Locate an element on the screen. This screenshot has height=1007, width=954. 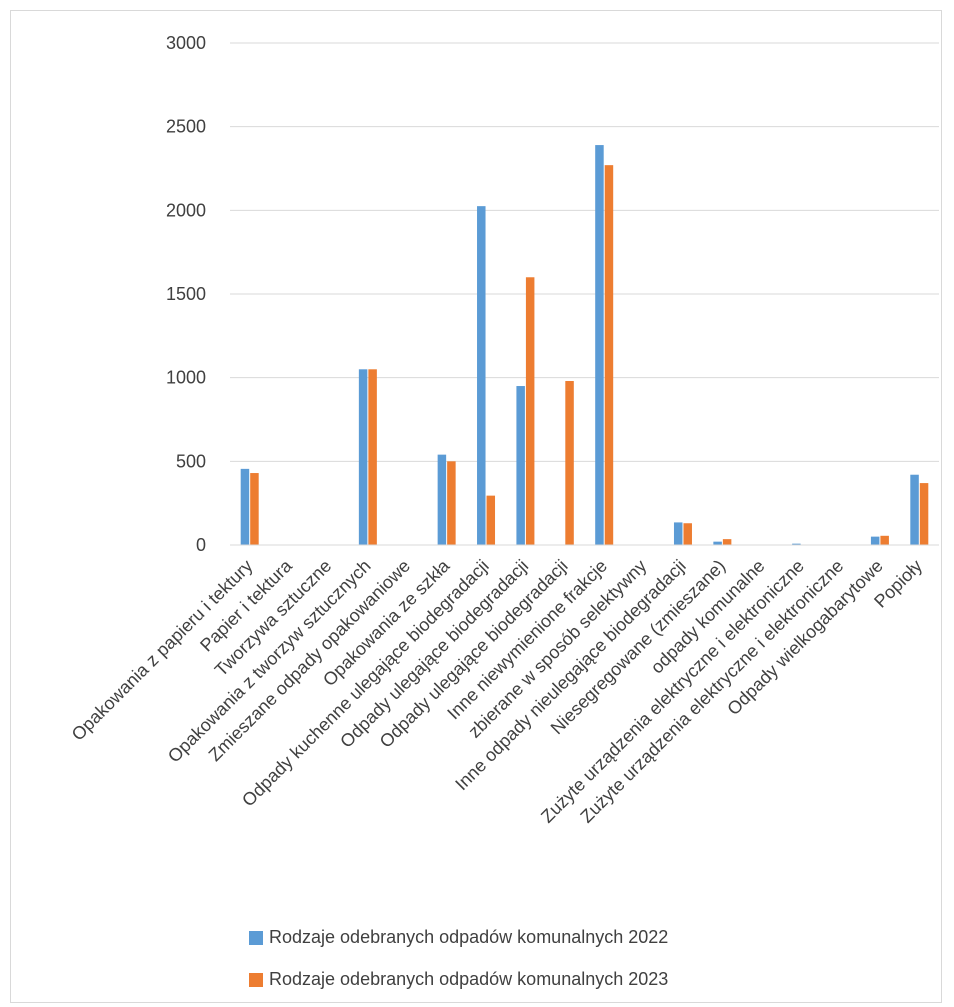
y-tick-label: 1500 is located at coordinates (186, 294).